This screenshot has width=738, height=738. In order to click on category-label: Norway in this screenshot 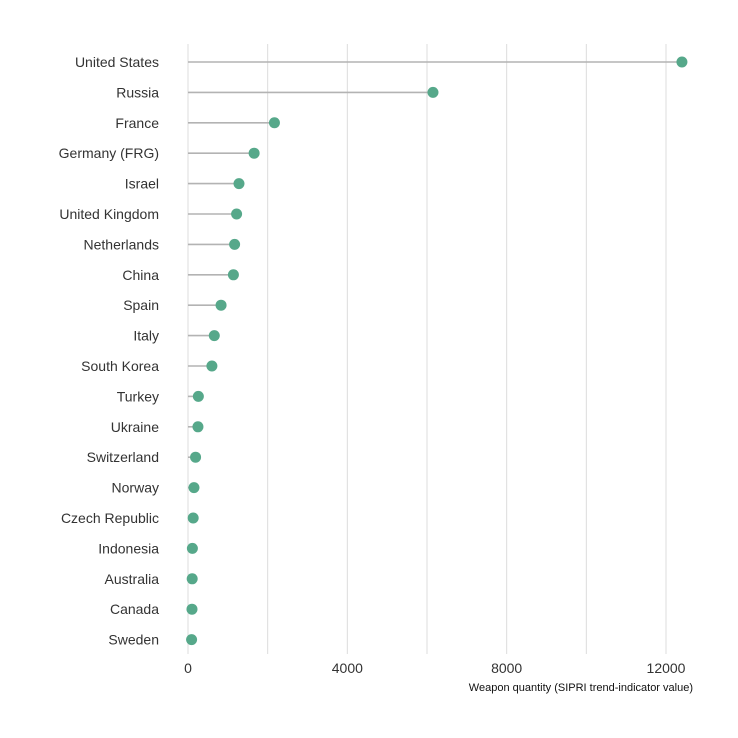, I will do `click(135, 488)`.